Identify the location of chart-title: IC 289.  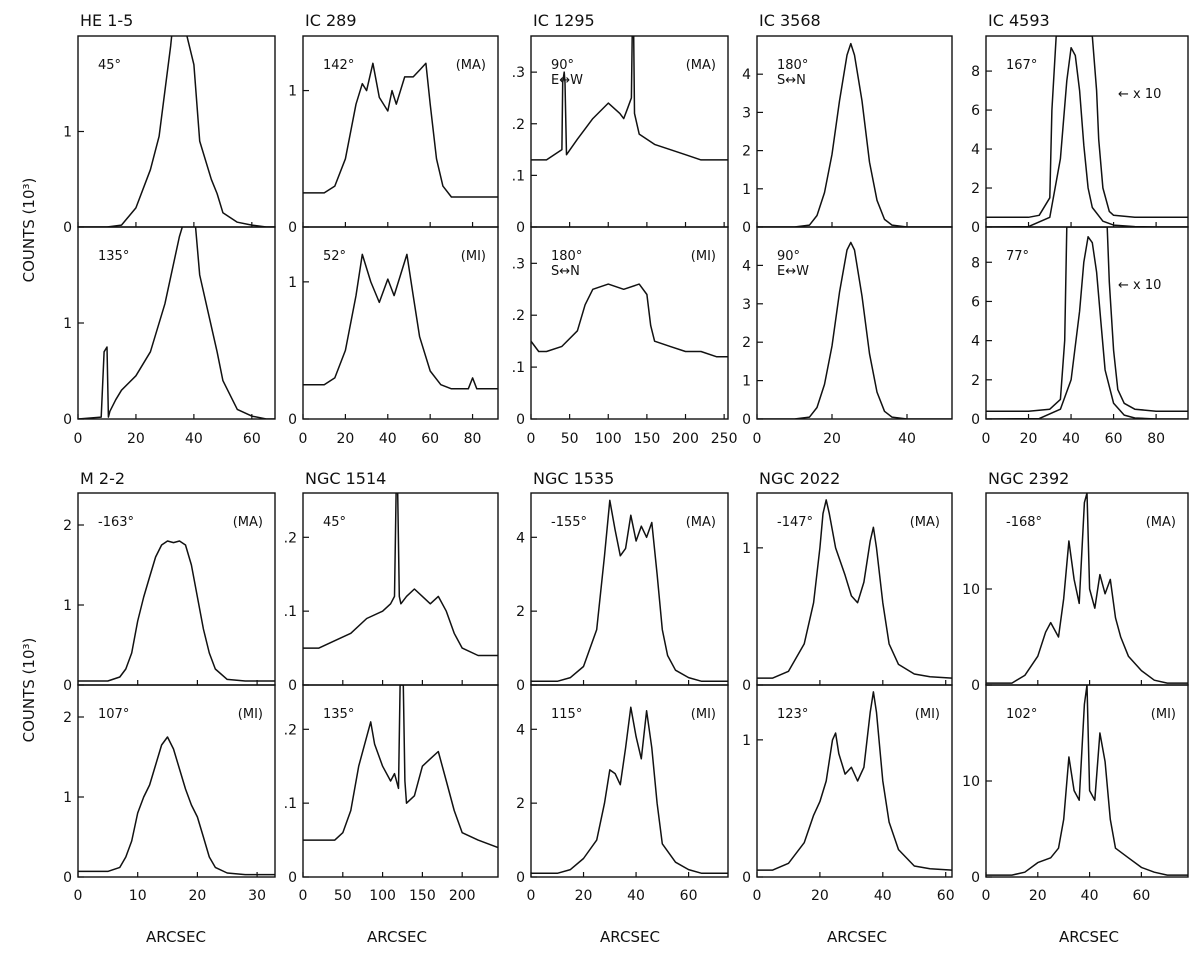
(331, 20).